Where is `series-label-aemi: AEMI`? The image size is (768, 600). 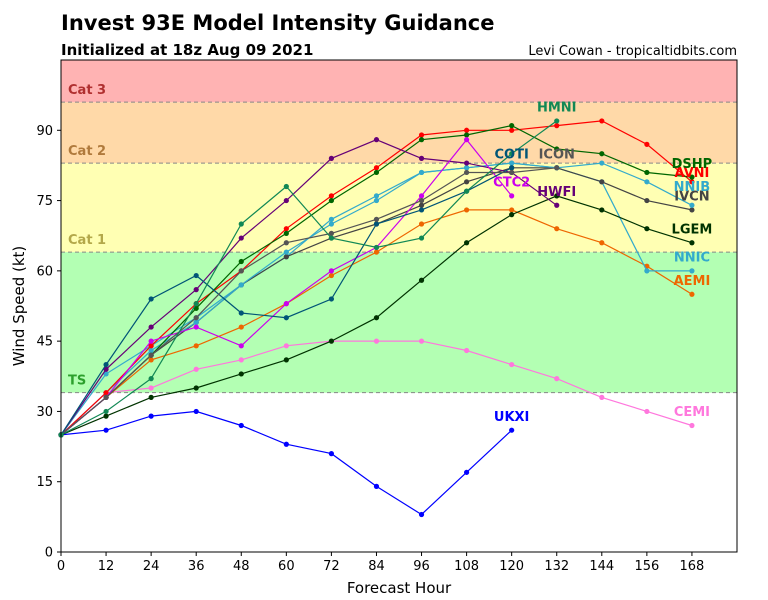
series-label-aemi: AEMI is located at coordinates (692, 281).